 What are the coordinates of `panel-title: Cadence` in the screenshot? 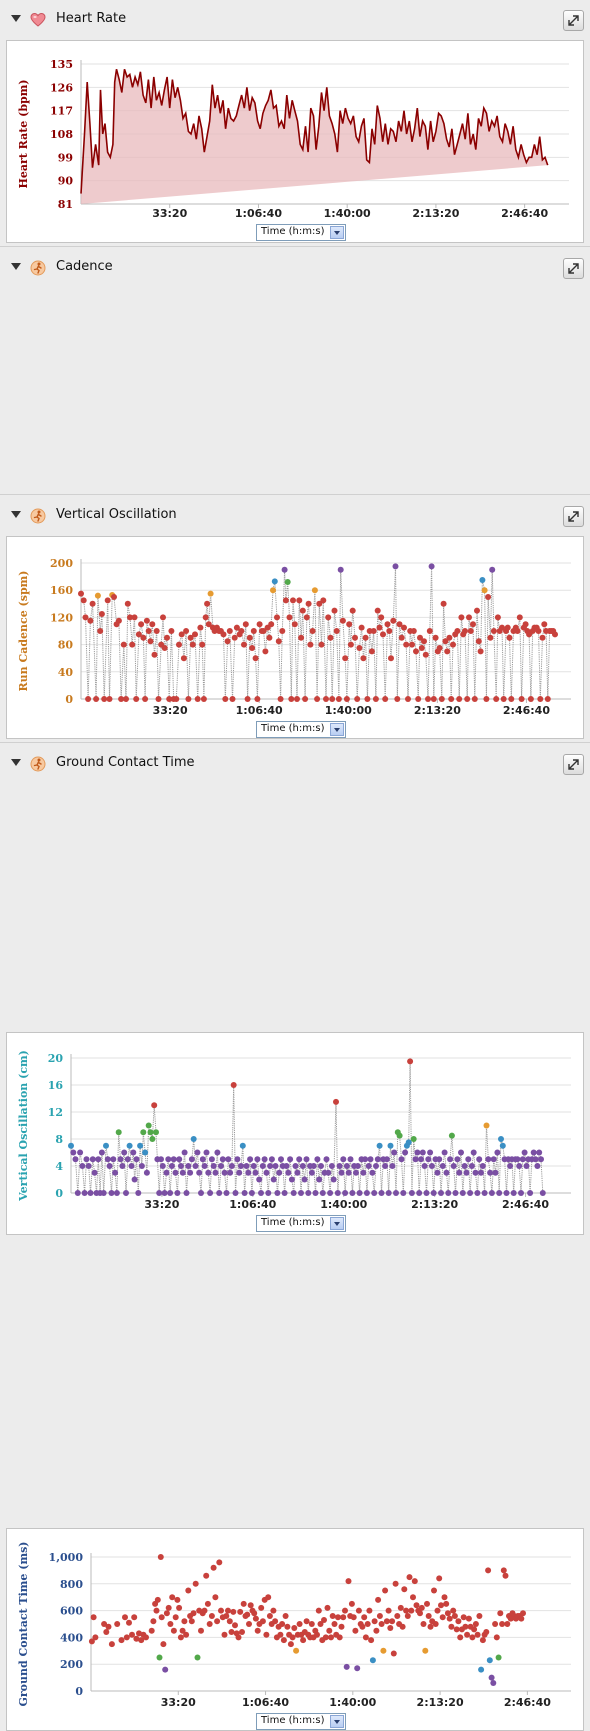 It's located at (84, 266).